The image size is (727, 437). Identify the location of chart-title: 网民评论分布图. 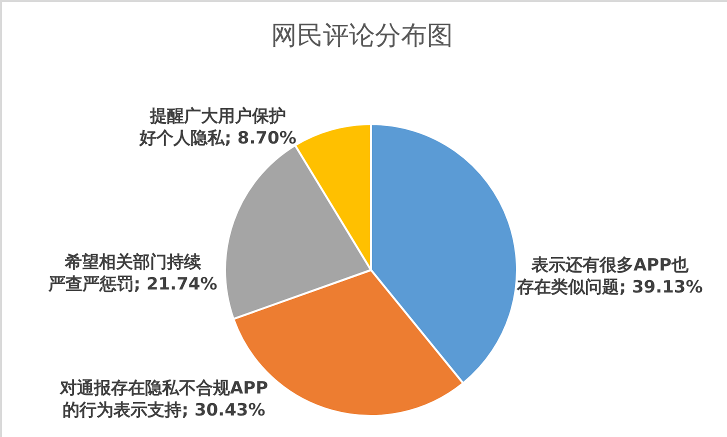
(362, 35).